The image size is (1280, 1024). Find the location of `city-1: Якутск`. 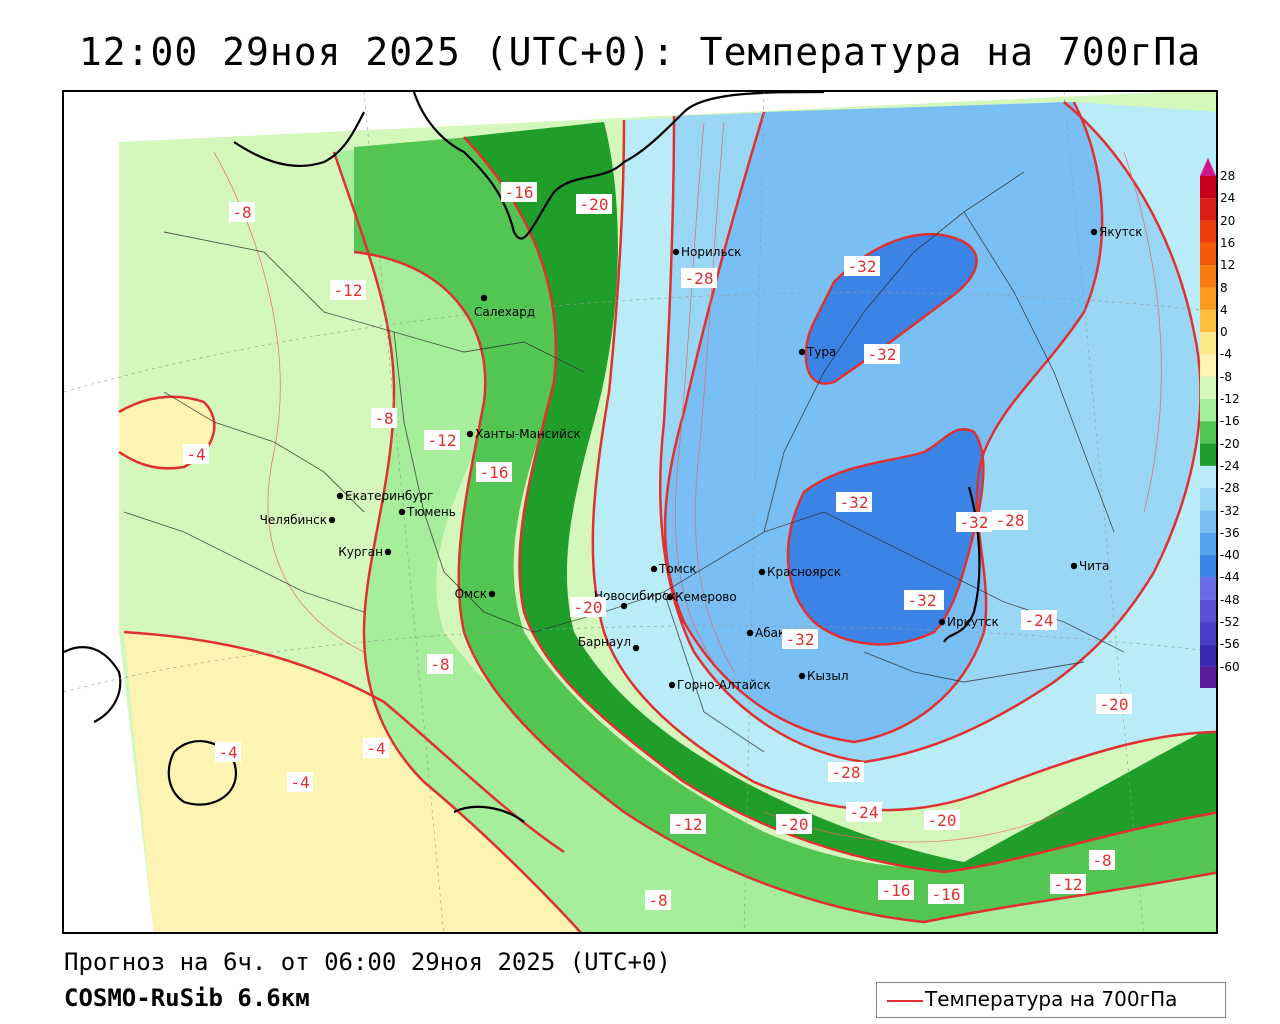

city-1: Якутск is located at coordinates (1116, 232).